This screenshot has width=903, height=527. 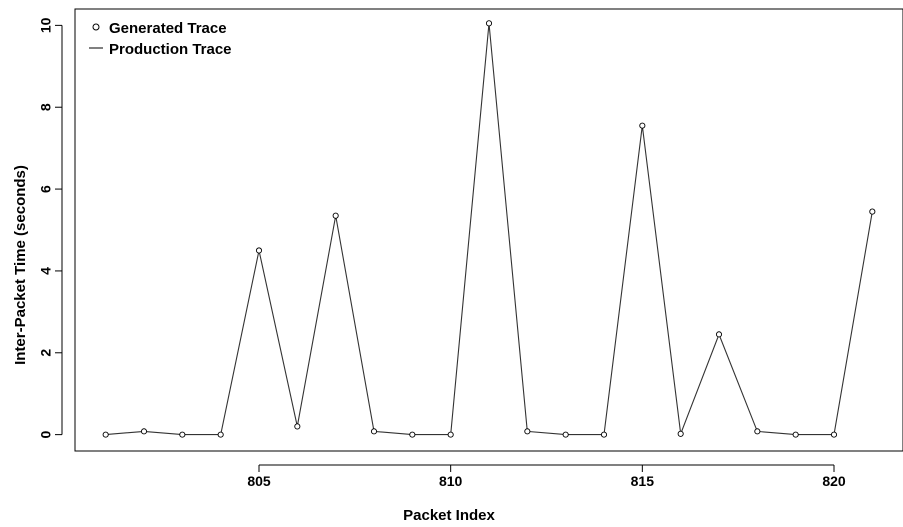 I want to click on y-axis-title: Inter-Packet Time (seconds), so click(x=20, y=265).